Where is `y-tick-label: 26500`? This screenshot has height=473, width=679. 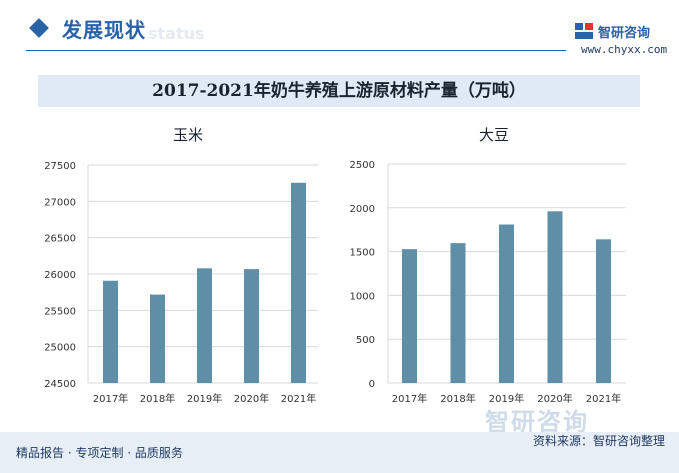 y-tick-label: 26500 is located at coordinates (60, 239).